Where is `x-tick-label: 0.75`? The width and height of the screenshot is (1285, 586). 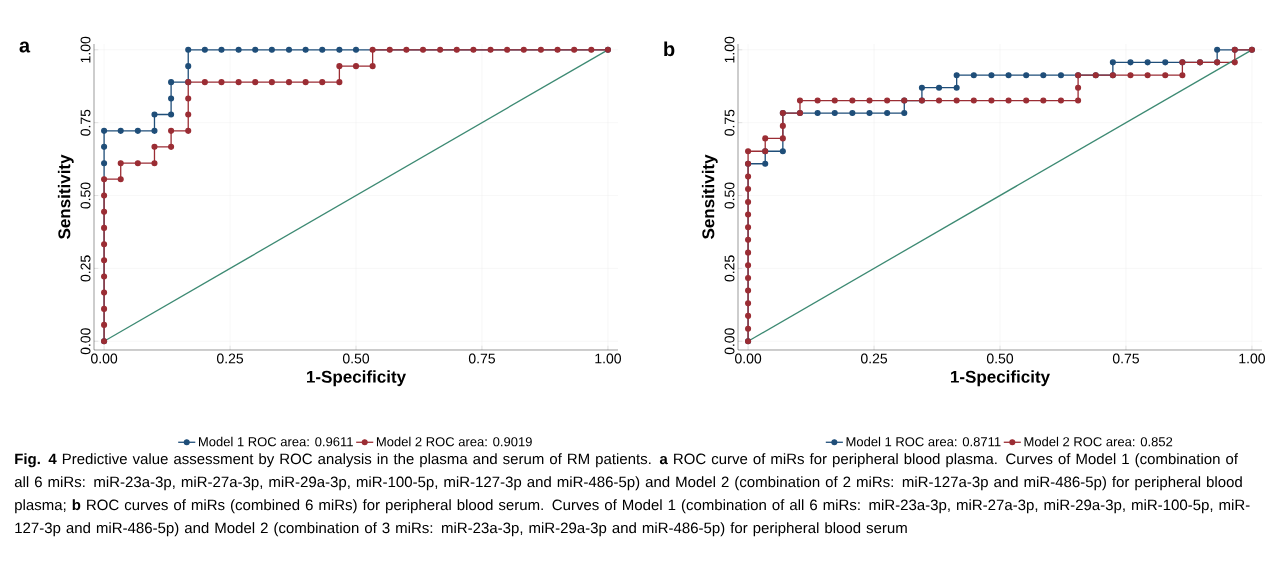
x-tick-label: 0.75 is located at coordinates (1125, 358).